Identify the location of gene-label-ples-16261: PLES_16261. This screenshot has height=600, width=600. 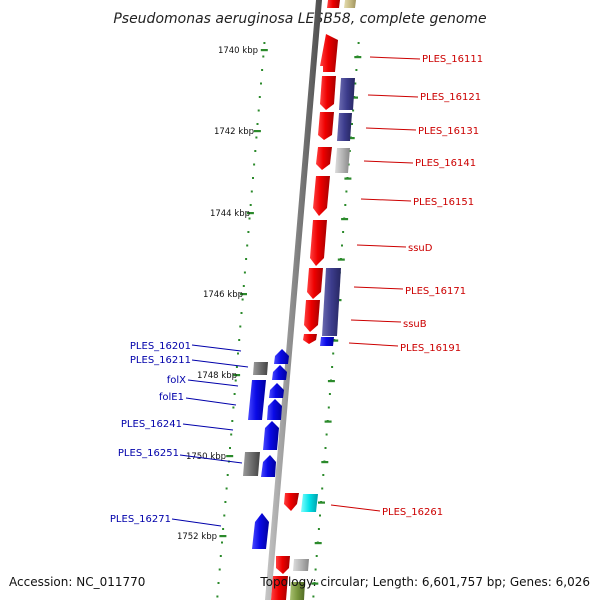
(412, 512).